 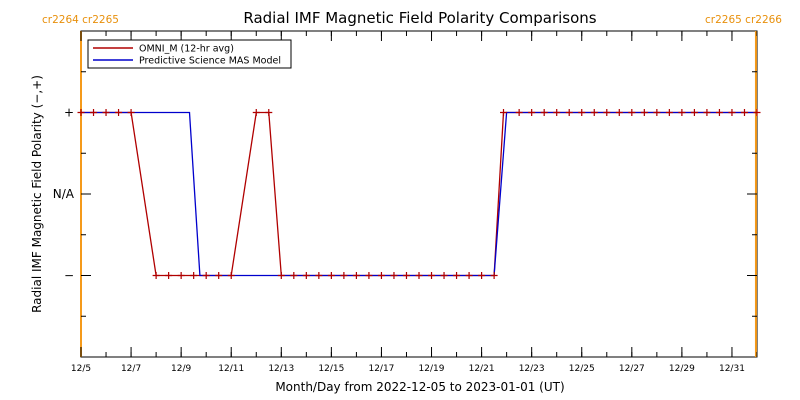 I want to click on x-tick-label: 12/9, so click(x=181, y=369).